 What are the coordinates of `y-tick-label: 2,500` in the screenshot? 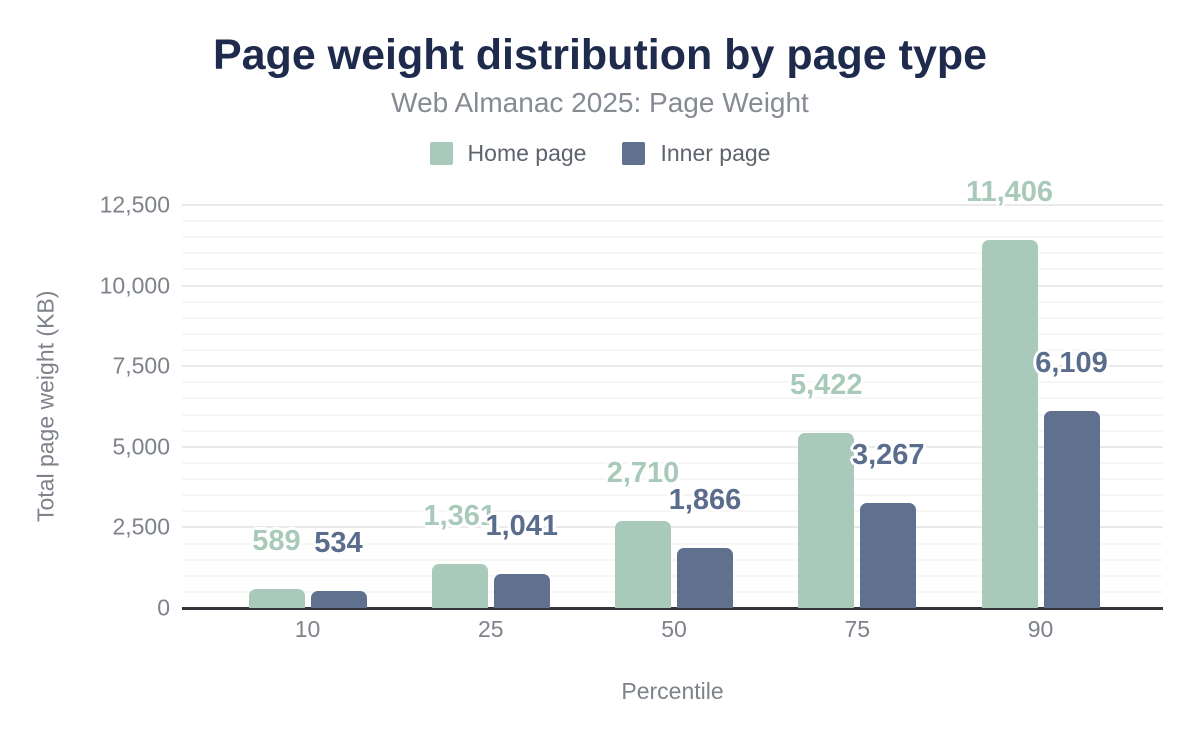 It's located at (141, 526).